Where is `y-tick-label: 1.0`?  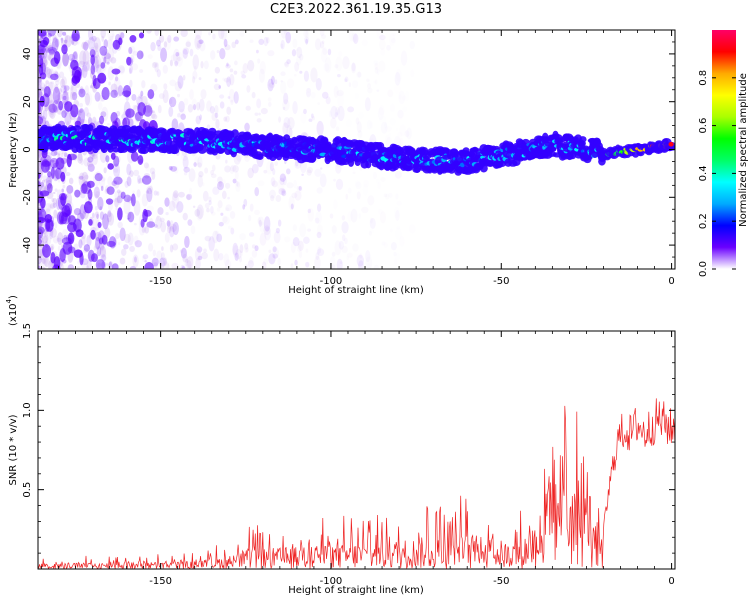
y-tick-label: 1.0 is located at coordinates (27, 410).